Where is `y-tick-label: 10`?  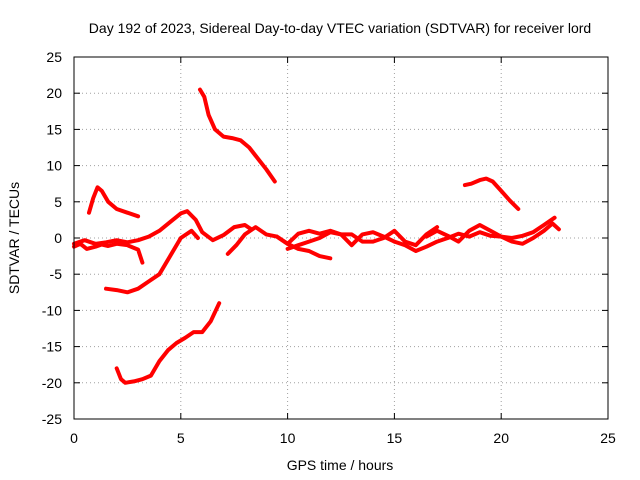
y-tick-label: 10 is located at coordinates (54, 166).